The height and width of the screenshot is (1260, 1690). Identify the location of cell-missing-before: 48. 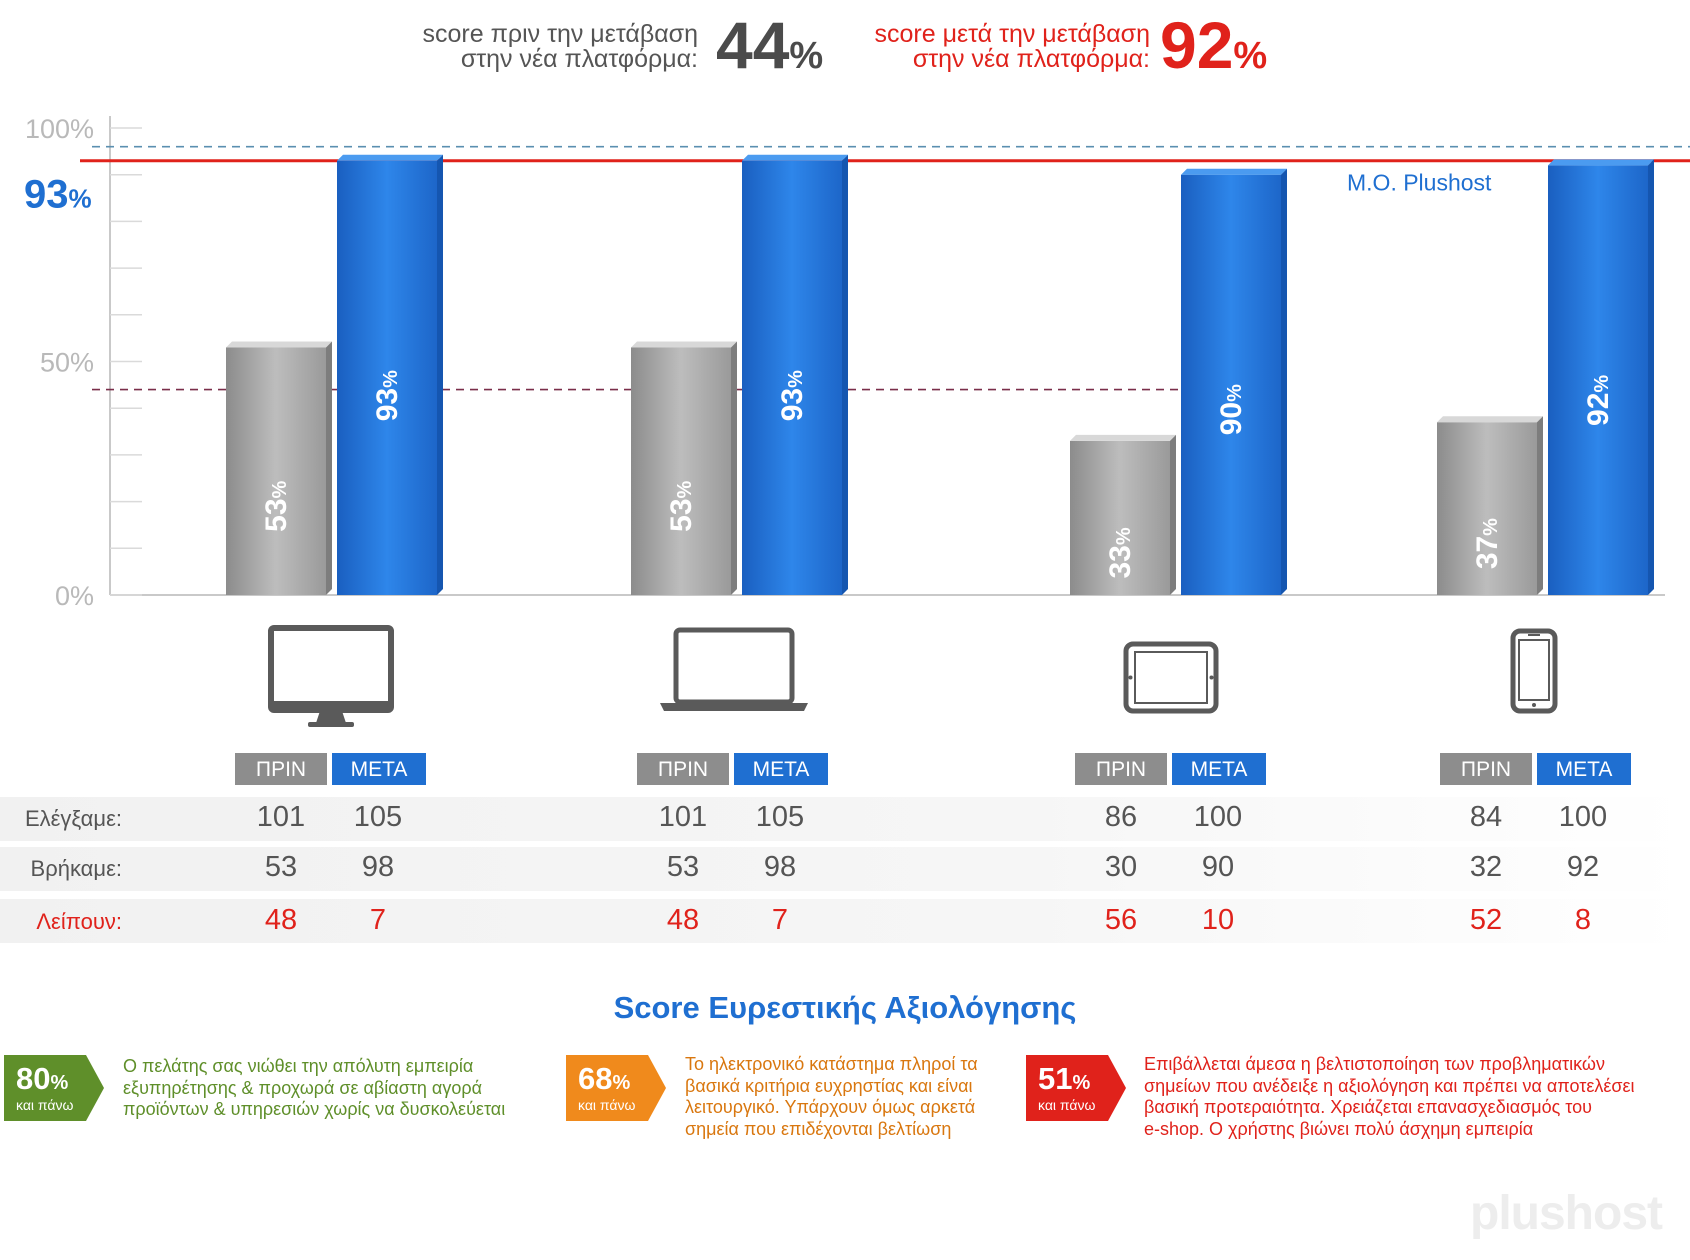
(683, 920).